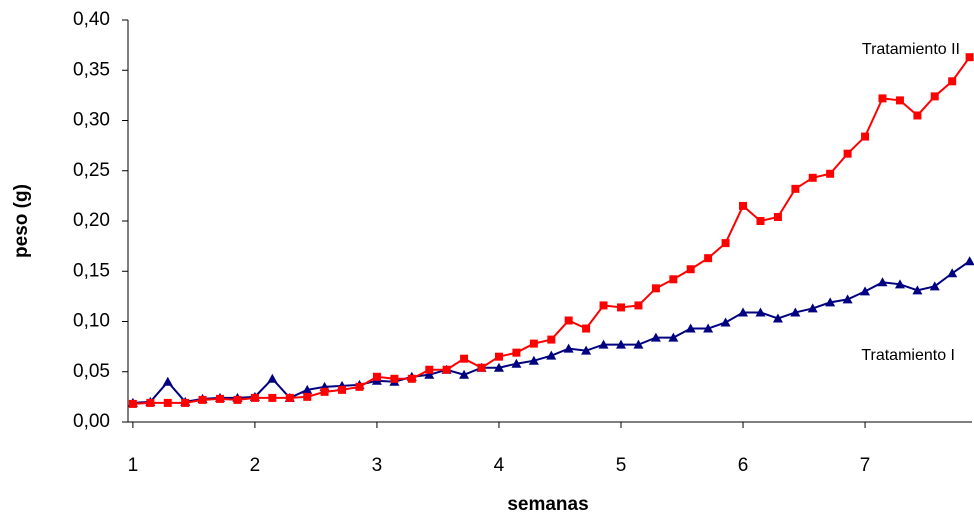  What do you see at coordinates (91, 321) in the screenshot?
I see `y-tick-label: 0,10` at bounding box center [91, 321].